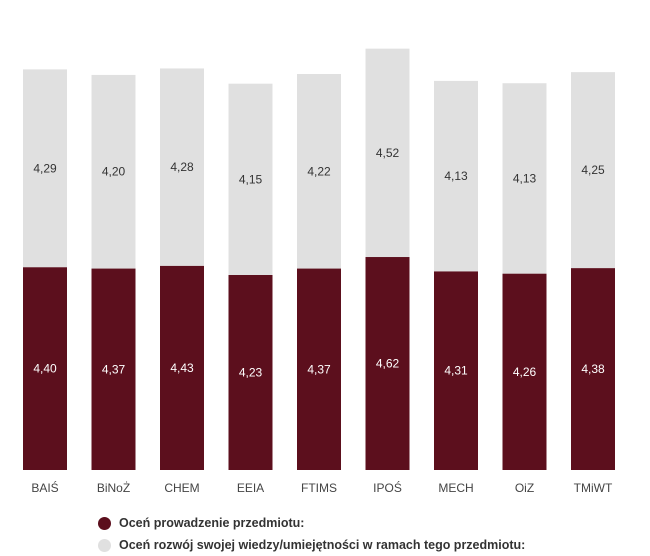  I want to click on data-label-series-1: 4,31, so click(456, 371).